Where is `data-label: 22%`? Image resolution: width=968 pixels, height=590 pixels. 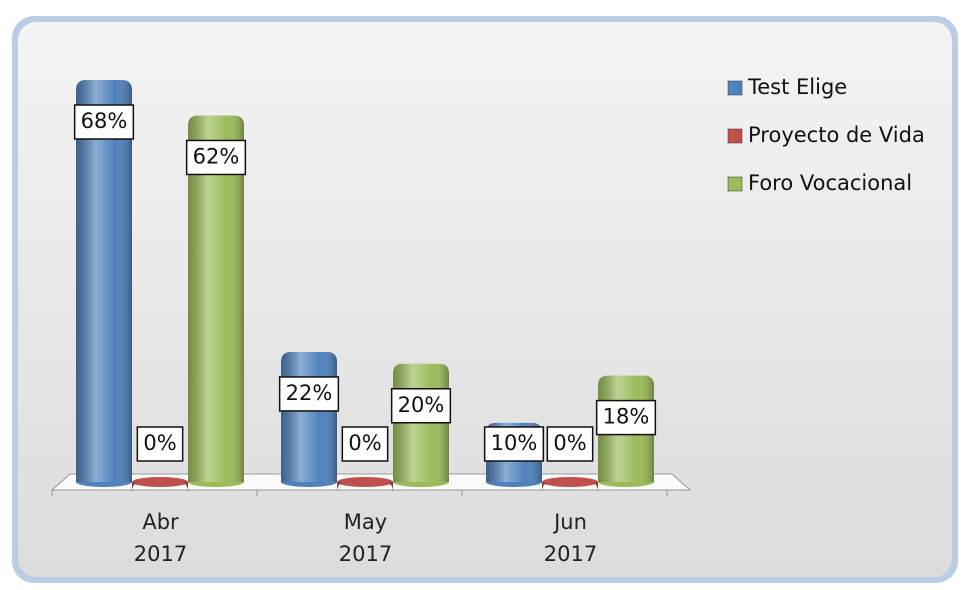
data-label: 22% is located at coordinates (309, 393).